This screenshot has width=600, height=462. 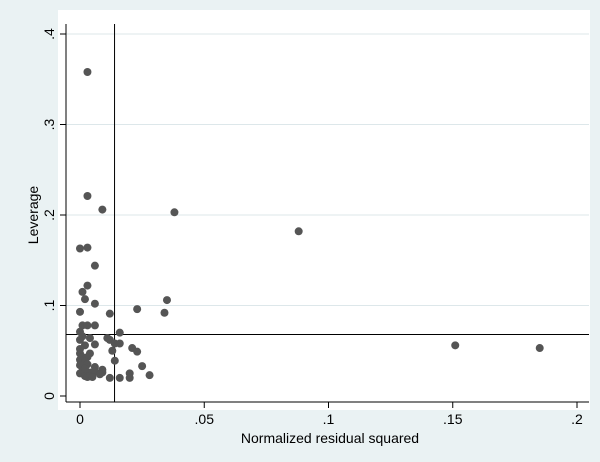 What do you see at coordinates (205, 419) in the screenshot?
I see `x-tick-label-1: .05` at bounding box center [205, 419].